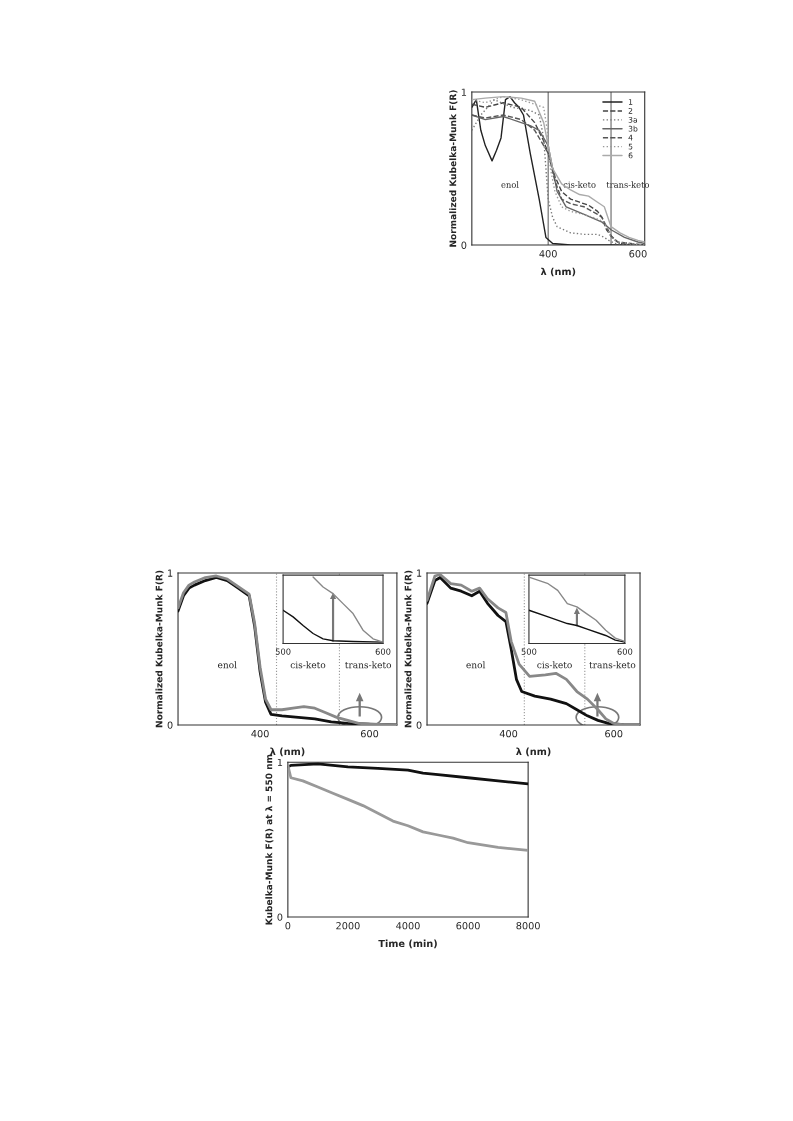  Describe the element at coordinates (407, 944) in the screenshot. I see `x-axis-title: Time (min)` at that location.